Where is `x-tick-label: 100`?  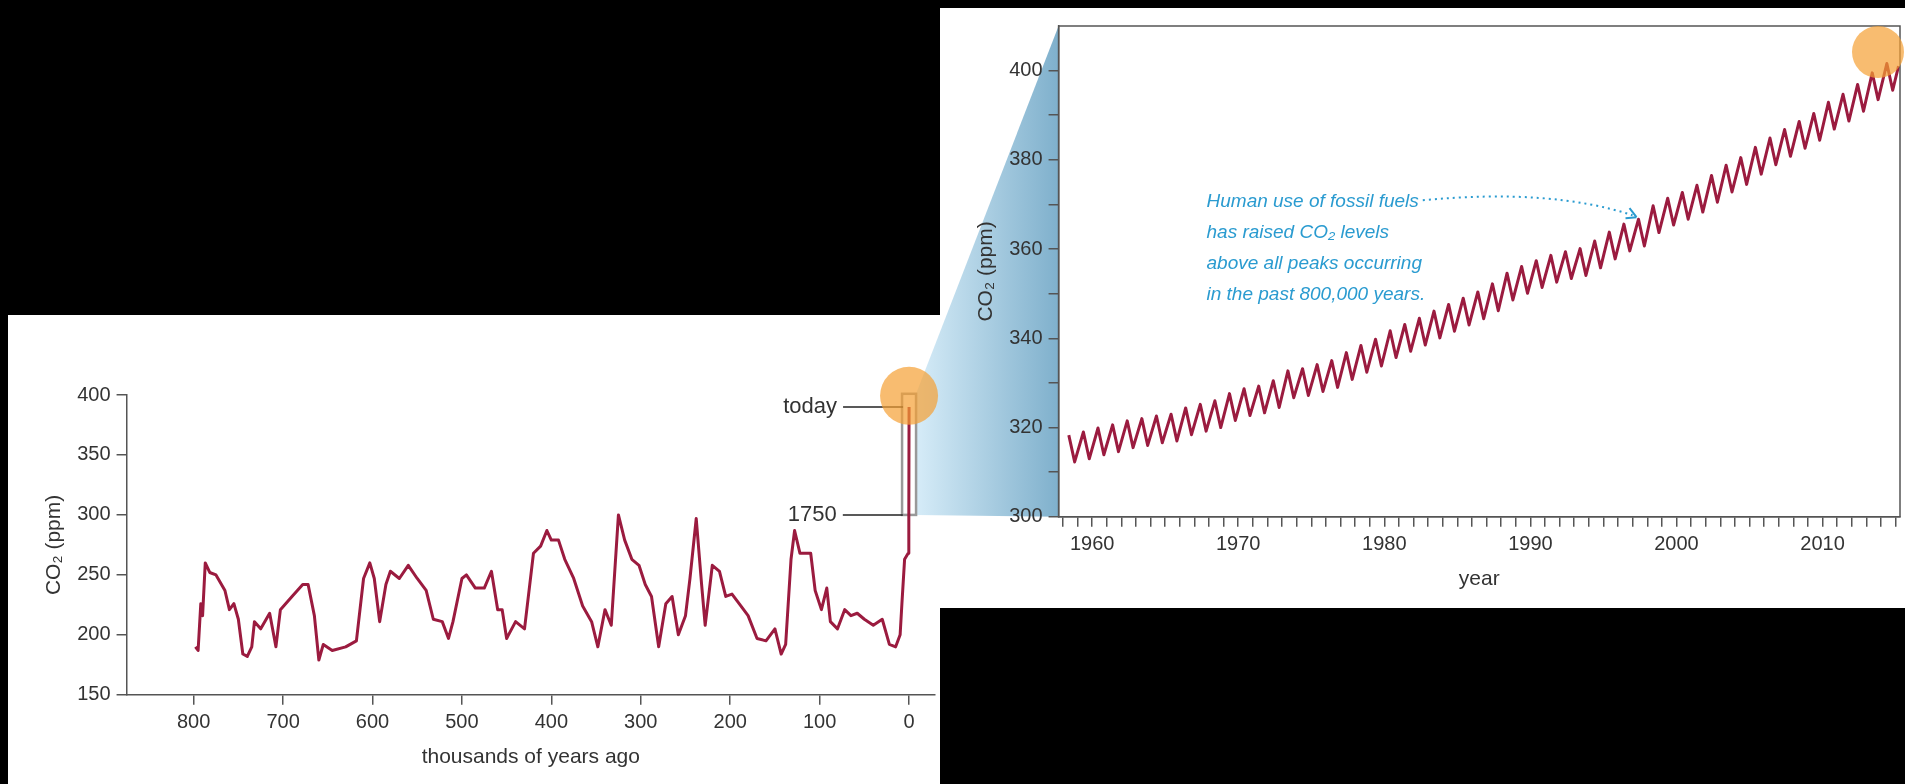
x-tick-label: 100 is located at coordinates (819, 721).